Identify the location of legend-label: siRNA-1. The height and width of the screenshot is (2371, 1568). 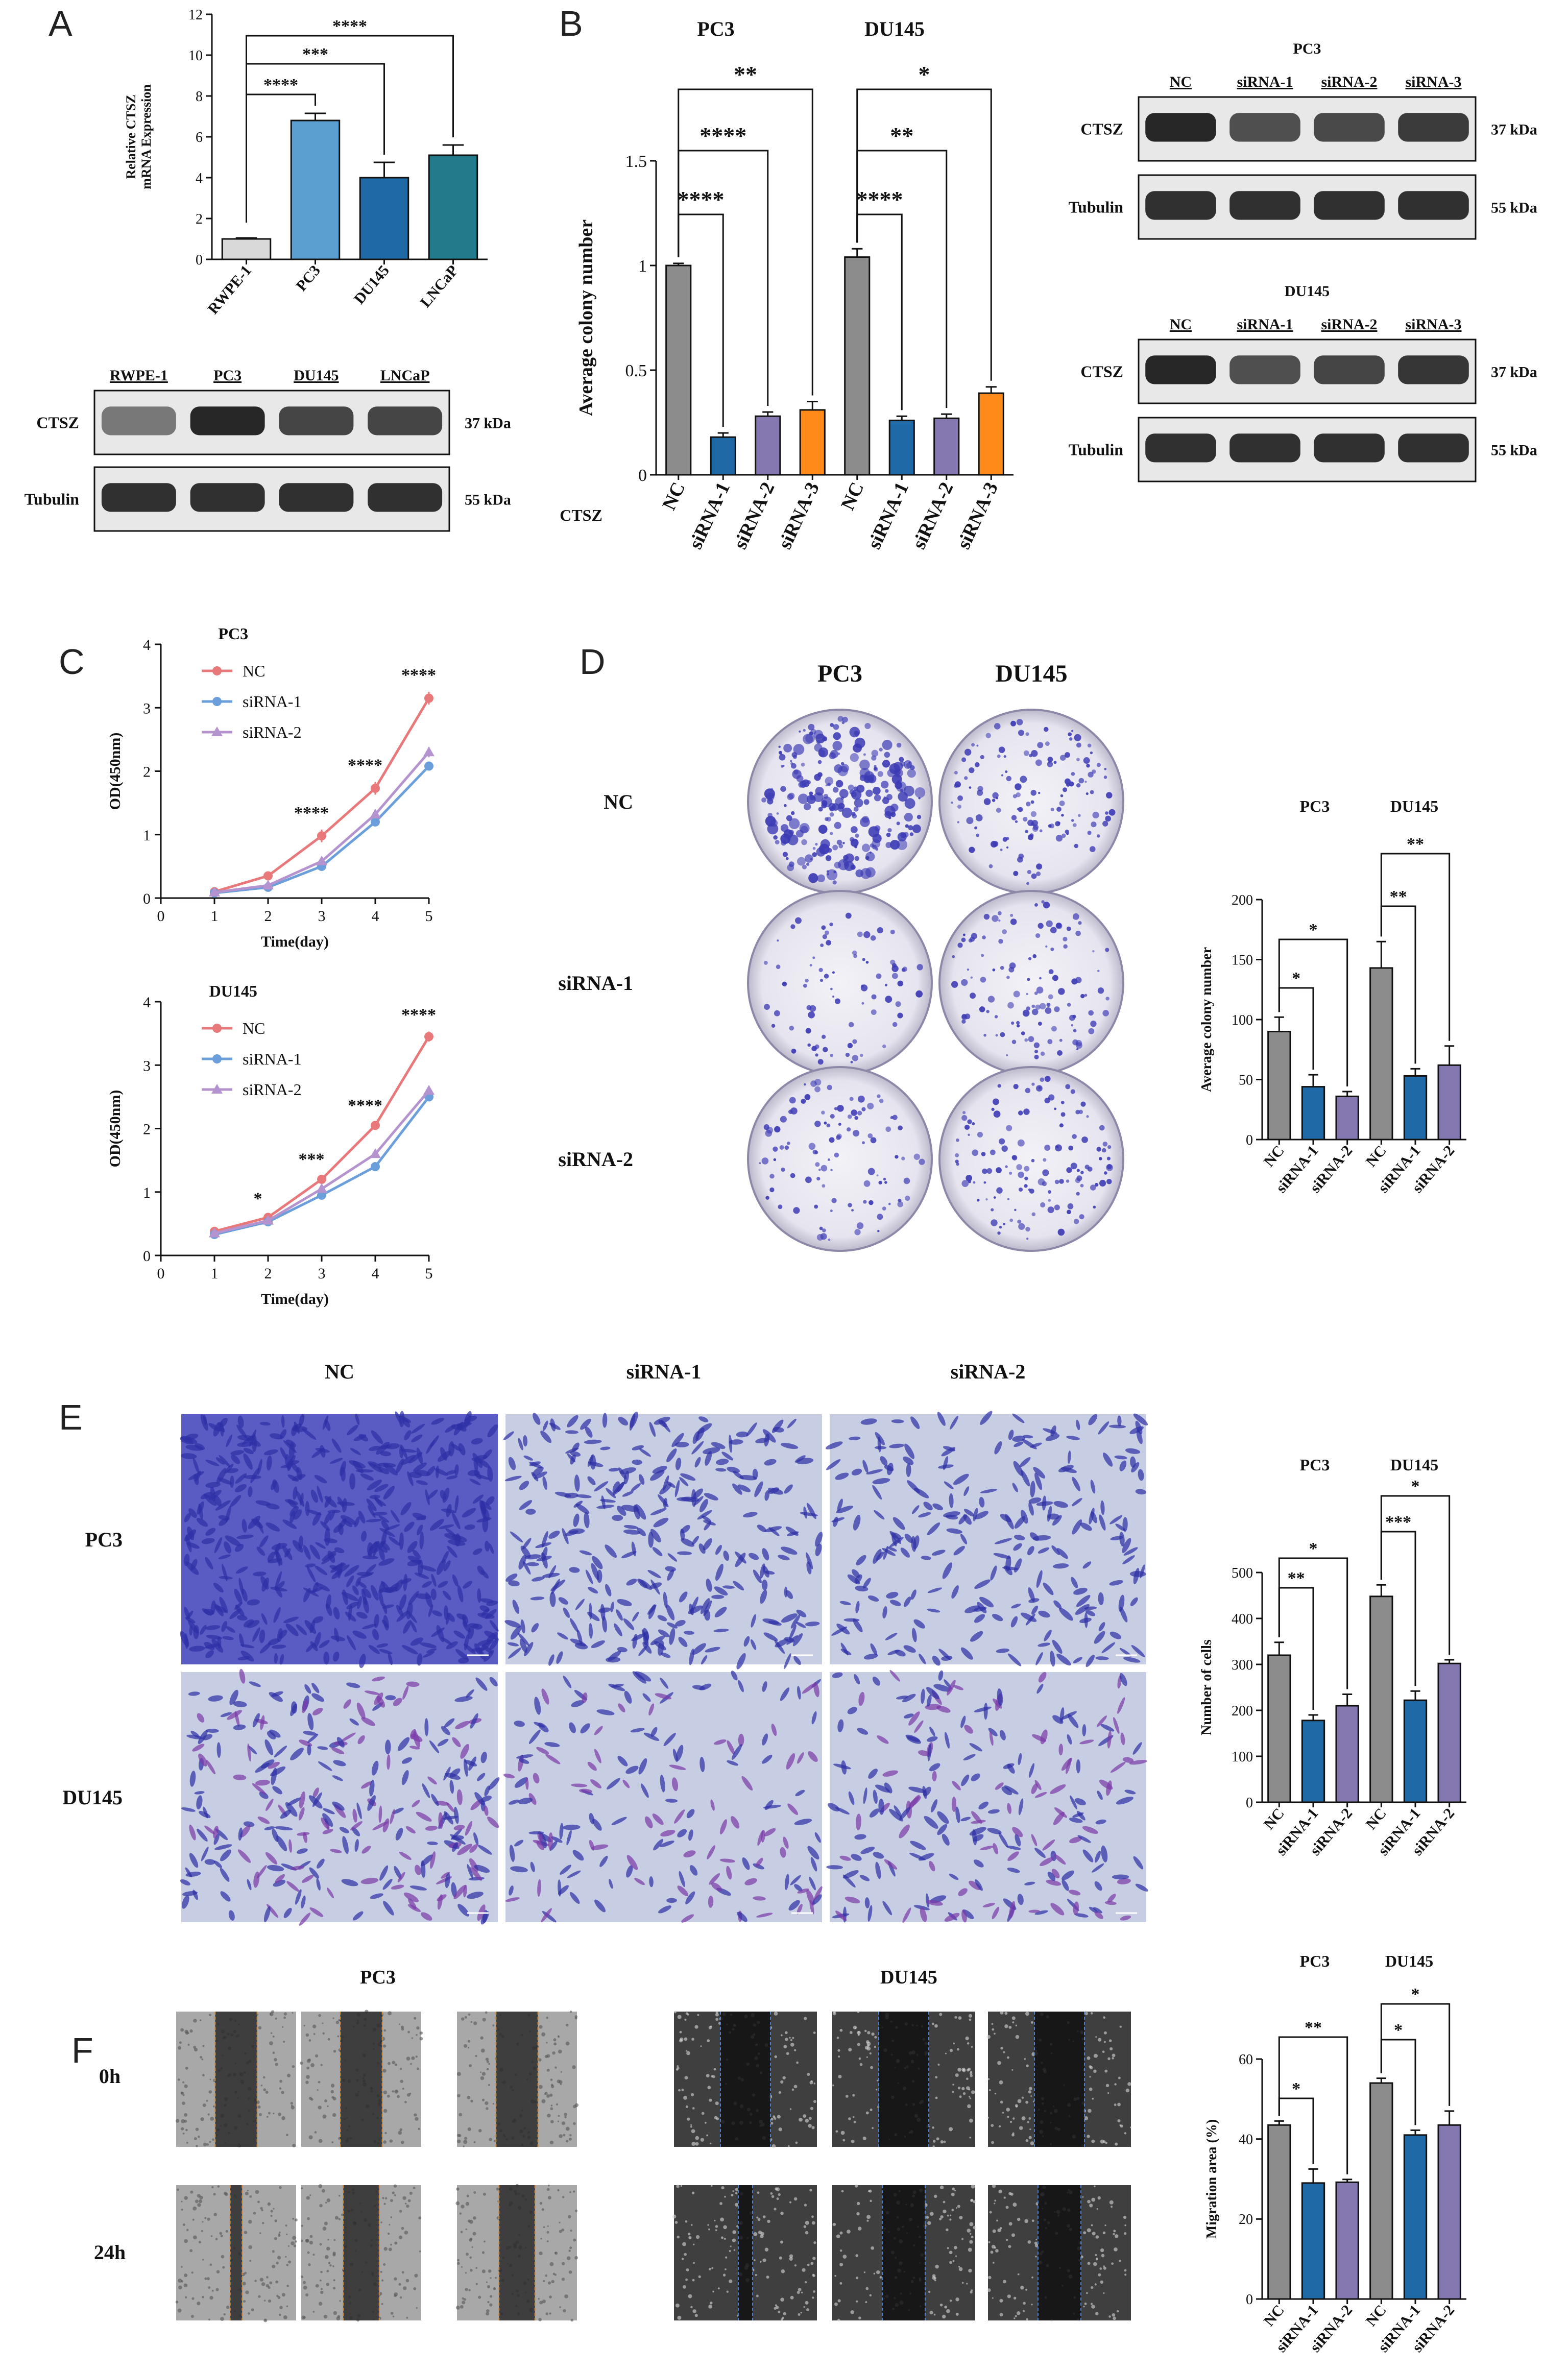
(272, 701).